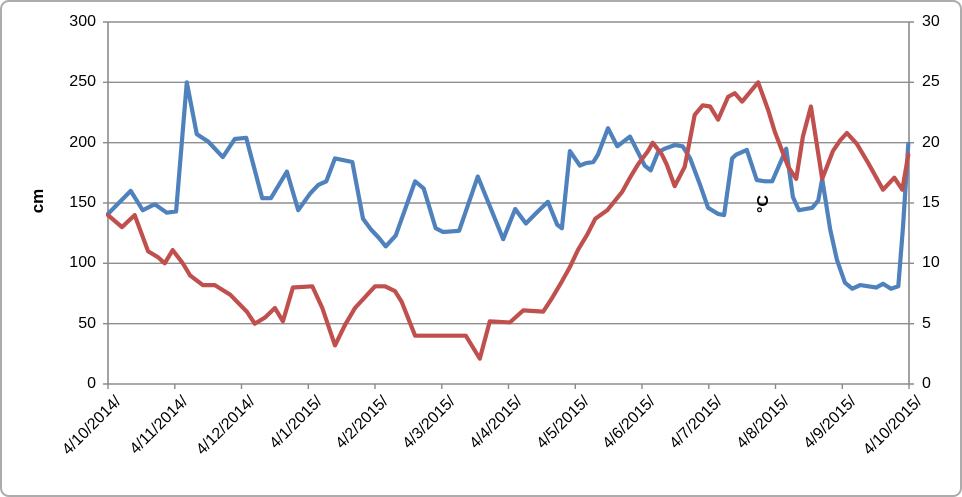 The image size is (962, 497). Describe the element at coordinates (931, 21) in the screenshot. I see `y-right-tick-30: 30` at that location.